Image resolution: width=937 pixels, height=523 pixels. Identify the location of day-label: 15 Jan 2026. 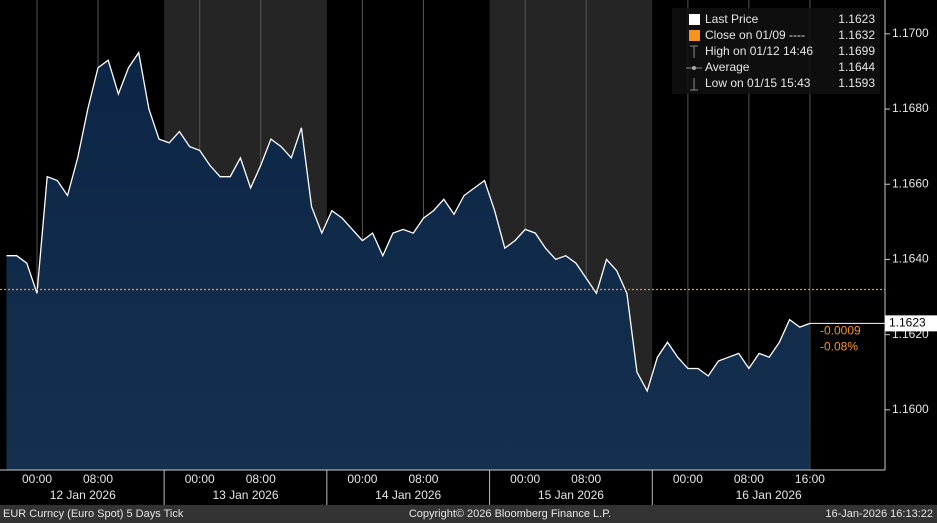
(571, 495).